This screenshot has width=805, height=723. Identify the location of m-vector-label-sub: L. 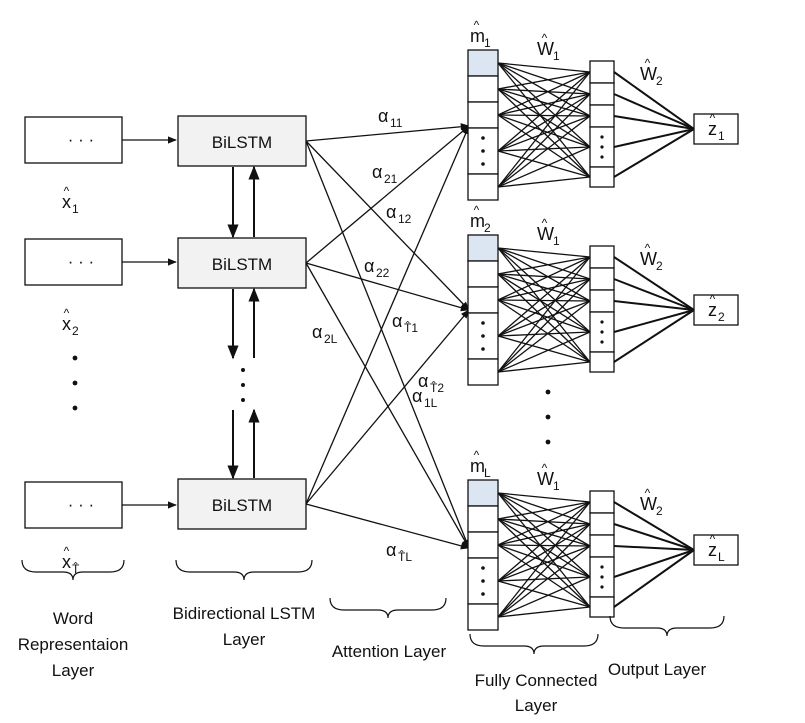
(487, 473).